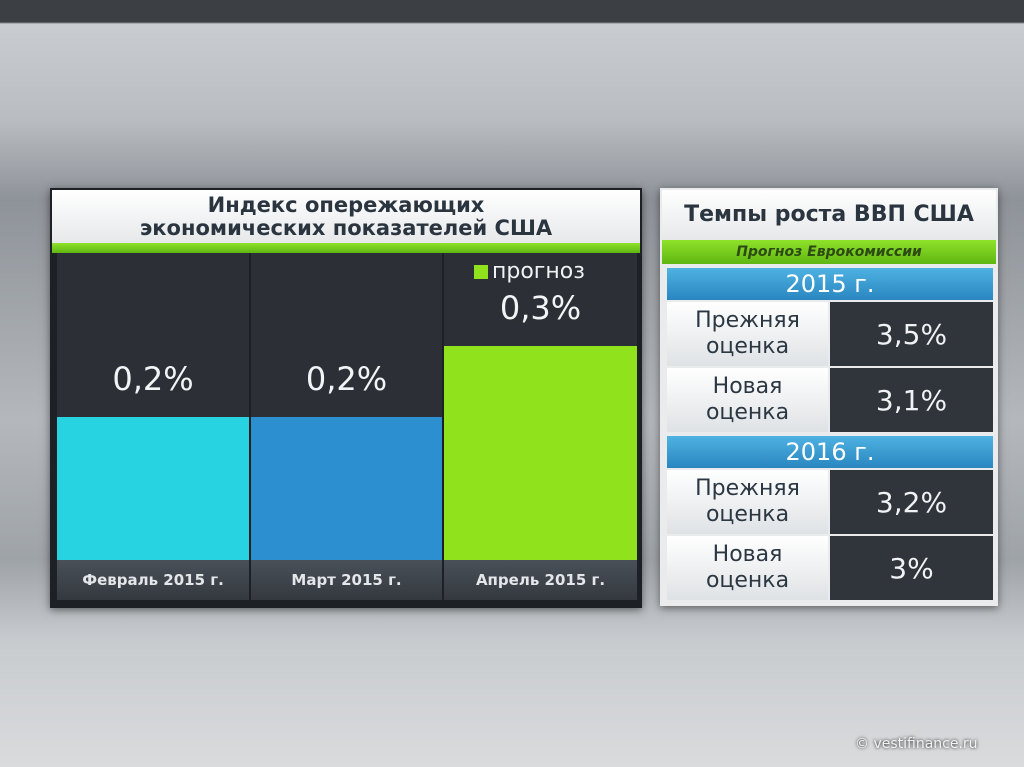  Describe the element at coordinates (346, 580) in the screenshot. I see `x-tick-label: Март 2015 г.` at that location.